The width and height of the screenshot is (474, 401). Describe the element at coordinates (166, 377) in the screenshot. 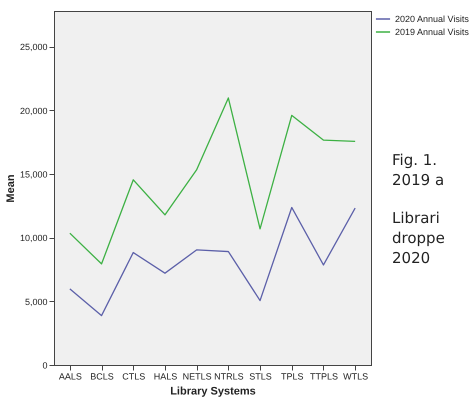

I see `x-tick-label: HALS` at that location.